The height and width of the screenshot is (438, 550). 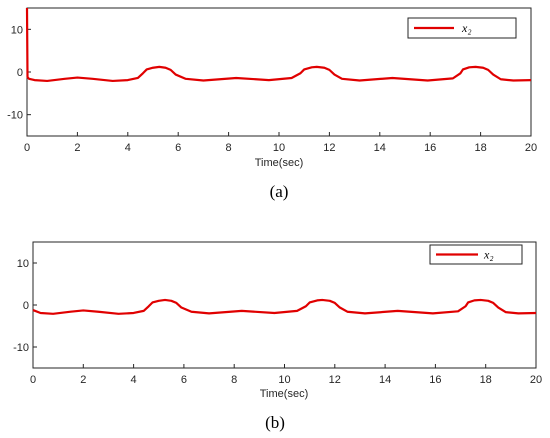 I want to click on panel-caption: (a), so click(x=279, y=191).